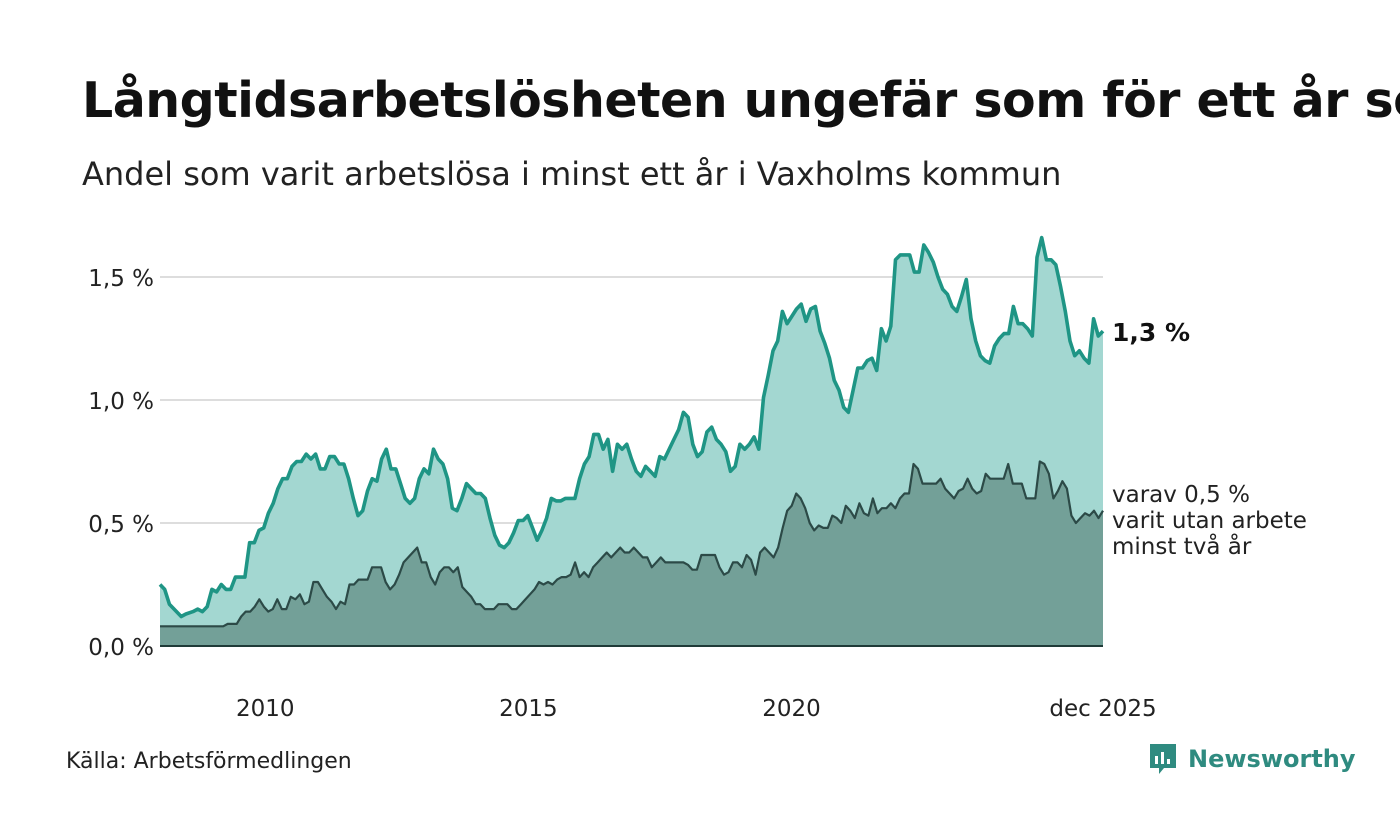 The height and width of the screenshot is (840, 1400). I want to click on brand: Newsworthy, so click(1252, 759).